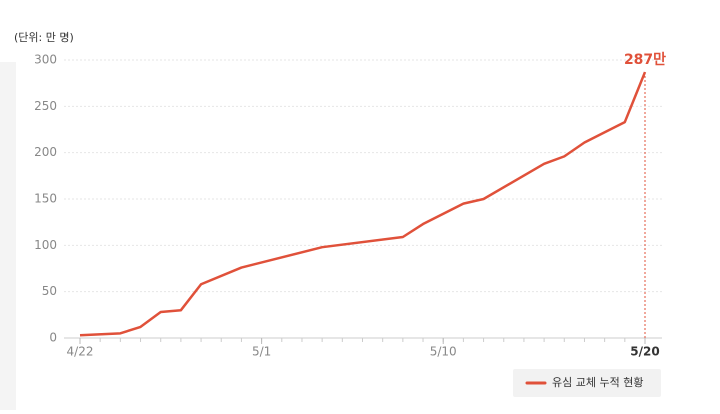 The width and height of the screenshot is (720, 414). Describe the element at coordinates (45, 60) in the screenshot. I see `y-tick-label: 300` at that location.